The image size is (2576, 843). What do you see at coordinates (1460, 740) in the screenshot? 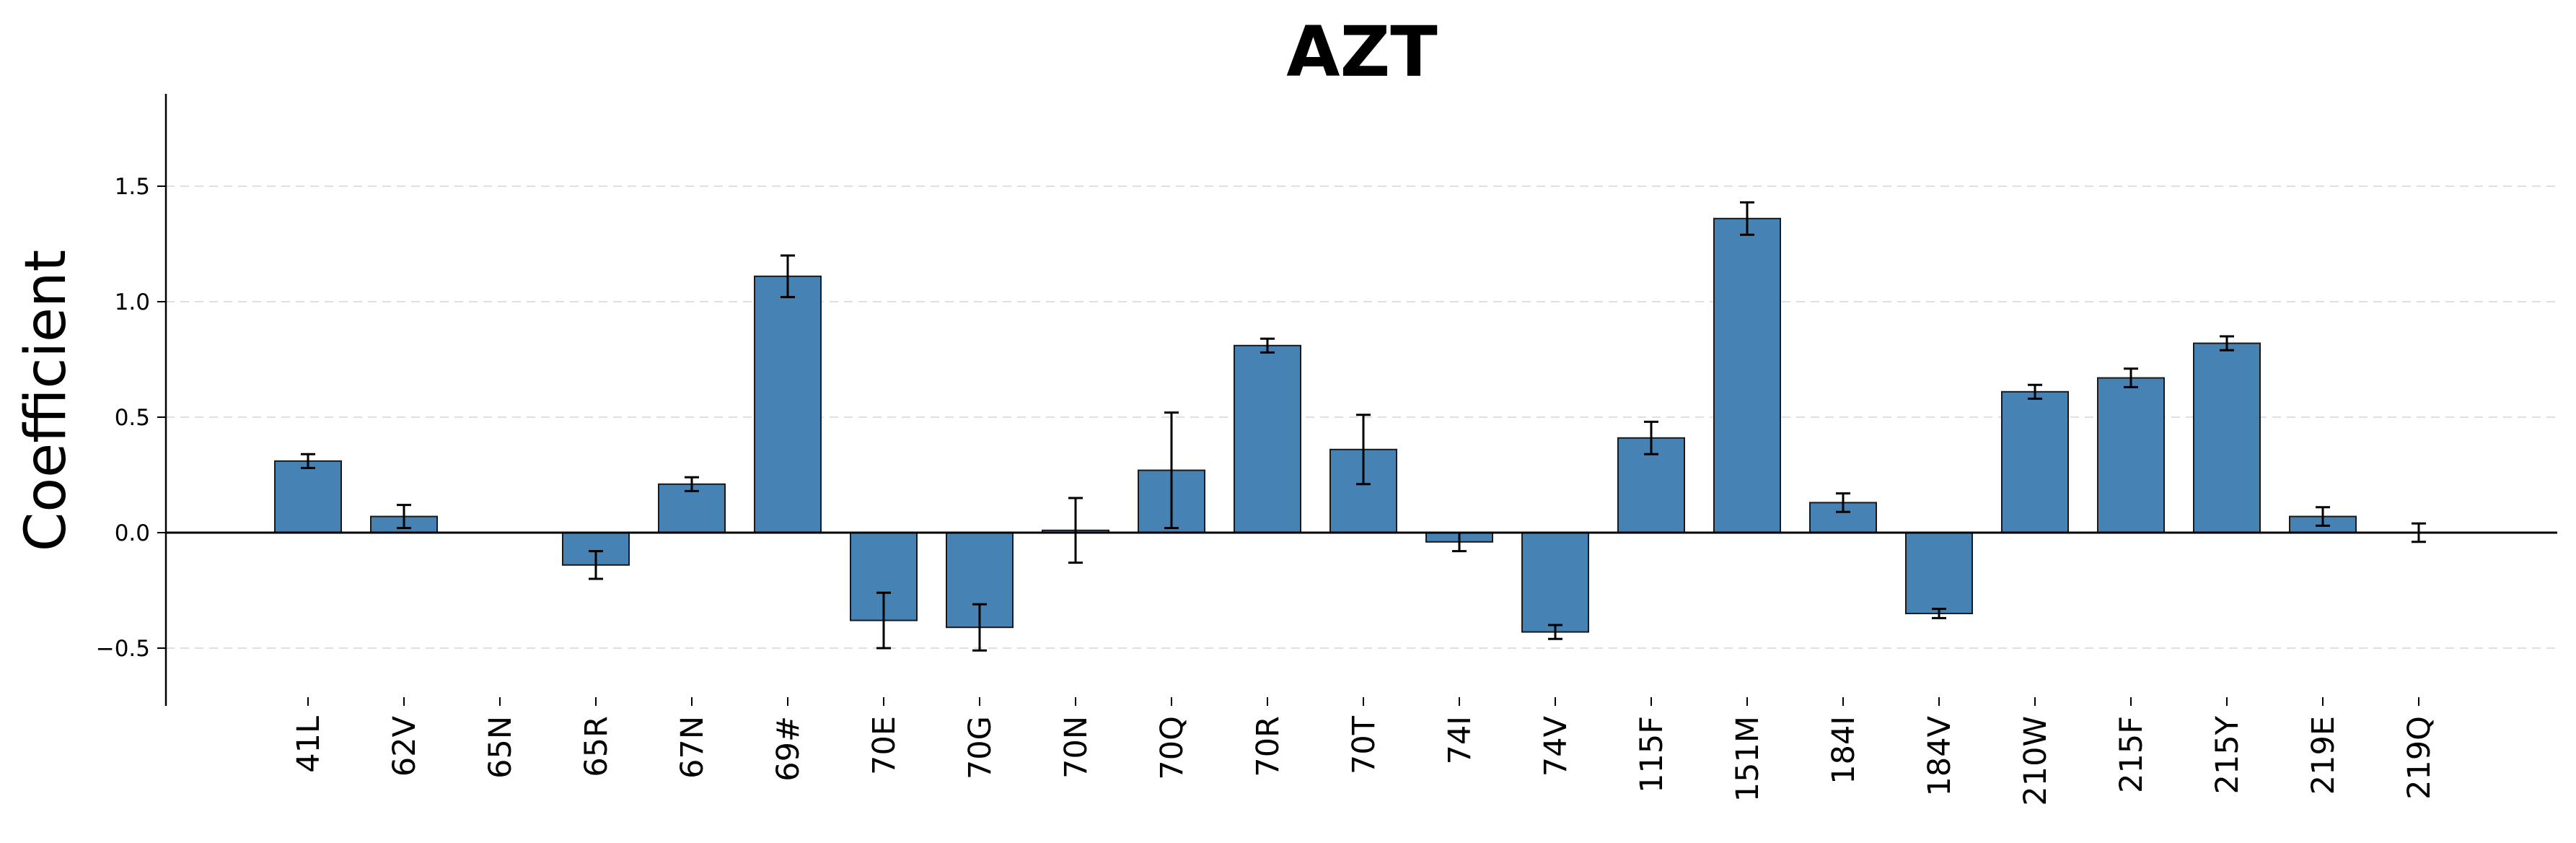
I see `x-tick-label: 74I` at bounding box center [1460, 740].